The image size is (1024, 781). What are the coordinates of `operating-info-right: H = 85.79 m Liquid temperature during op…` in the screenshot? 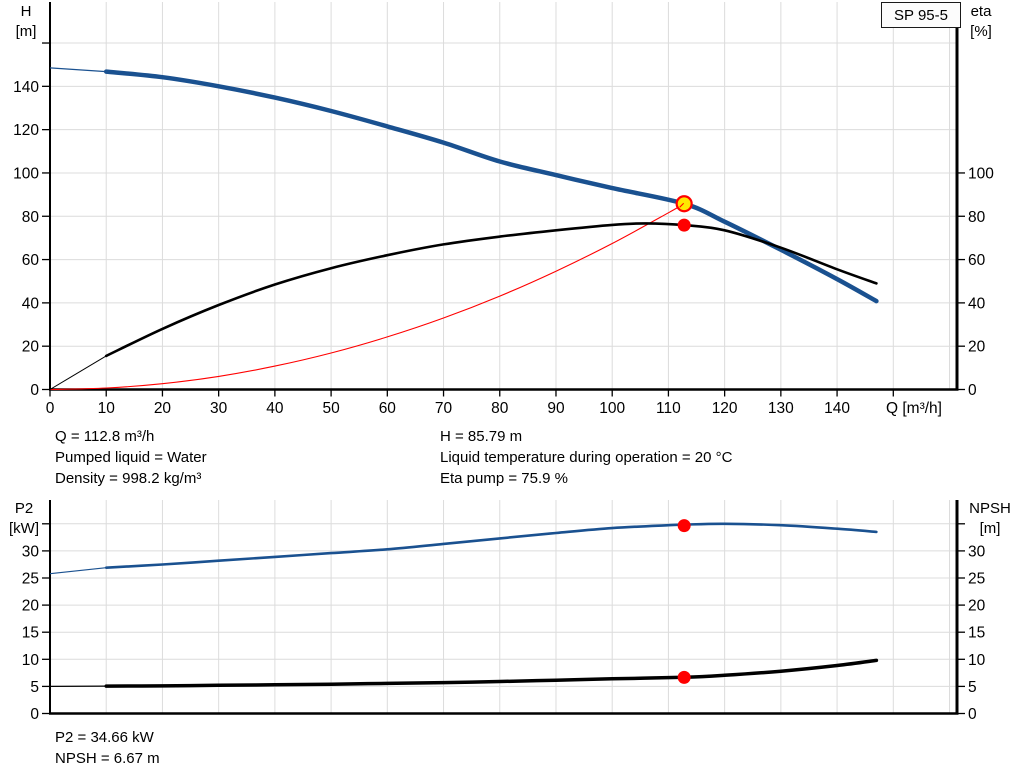 It's located at (586, 457).